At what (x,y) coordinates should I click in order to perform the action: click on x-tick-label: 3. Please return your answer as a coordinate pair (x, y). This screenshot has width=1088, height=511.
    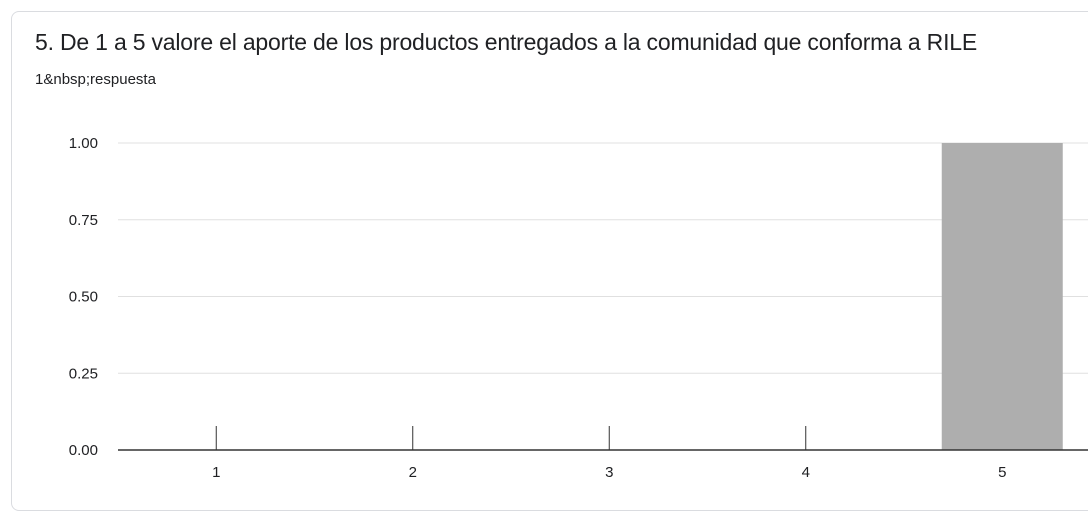
    Looking at the image, I should click on (609, 472).